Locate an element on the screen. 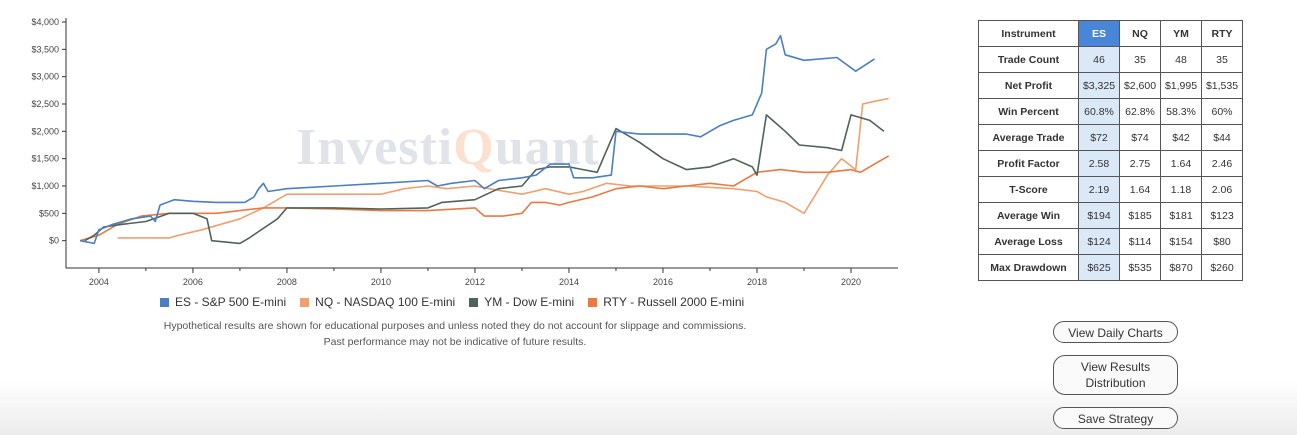  table-row: Win Percent 60.8% 62.8% 58.3% 60% is located at coordinates (1110, 111).